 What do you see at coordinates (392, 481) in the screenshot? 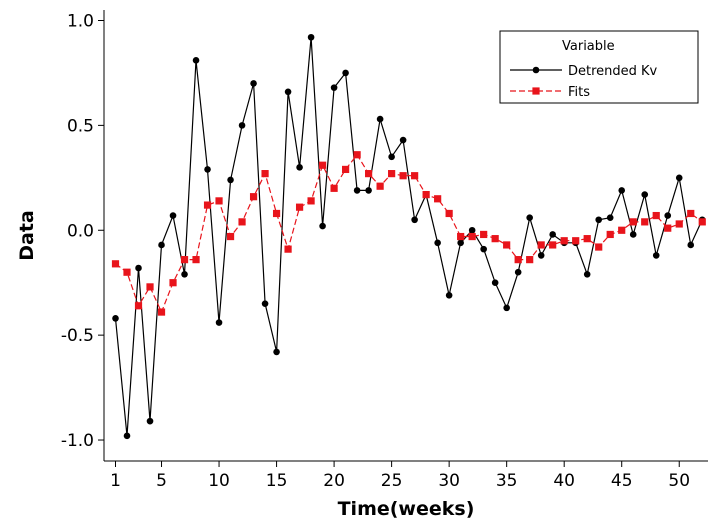
I see `x-tick-label: 25` at bounding box center [392, 481].